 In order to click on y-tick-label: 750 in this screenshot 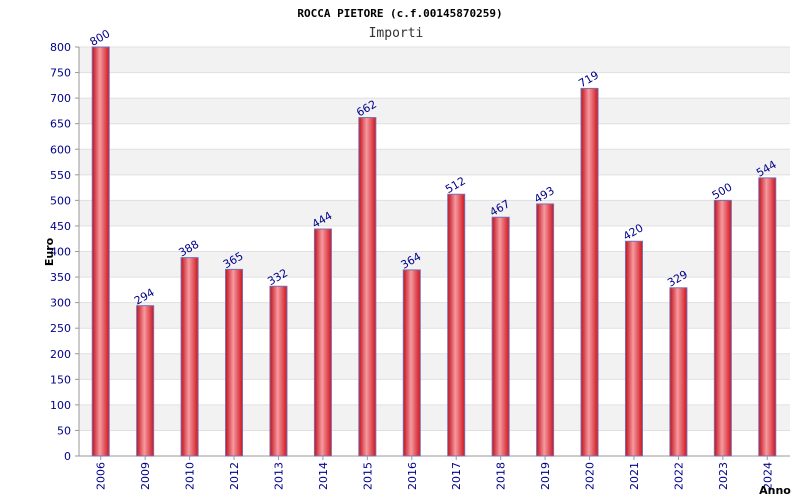, I will do `click(60, 73)`.